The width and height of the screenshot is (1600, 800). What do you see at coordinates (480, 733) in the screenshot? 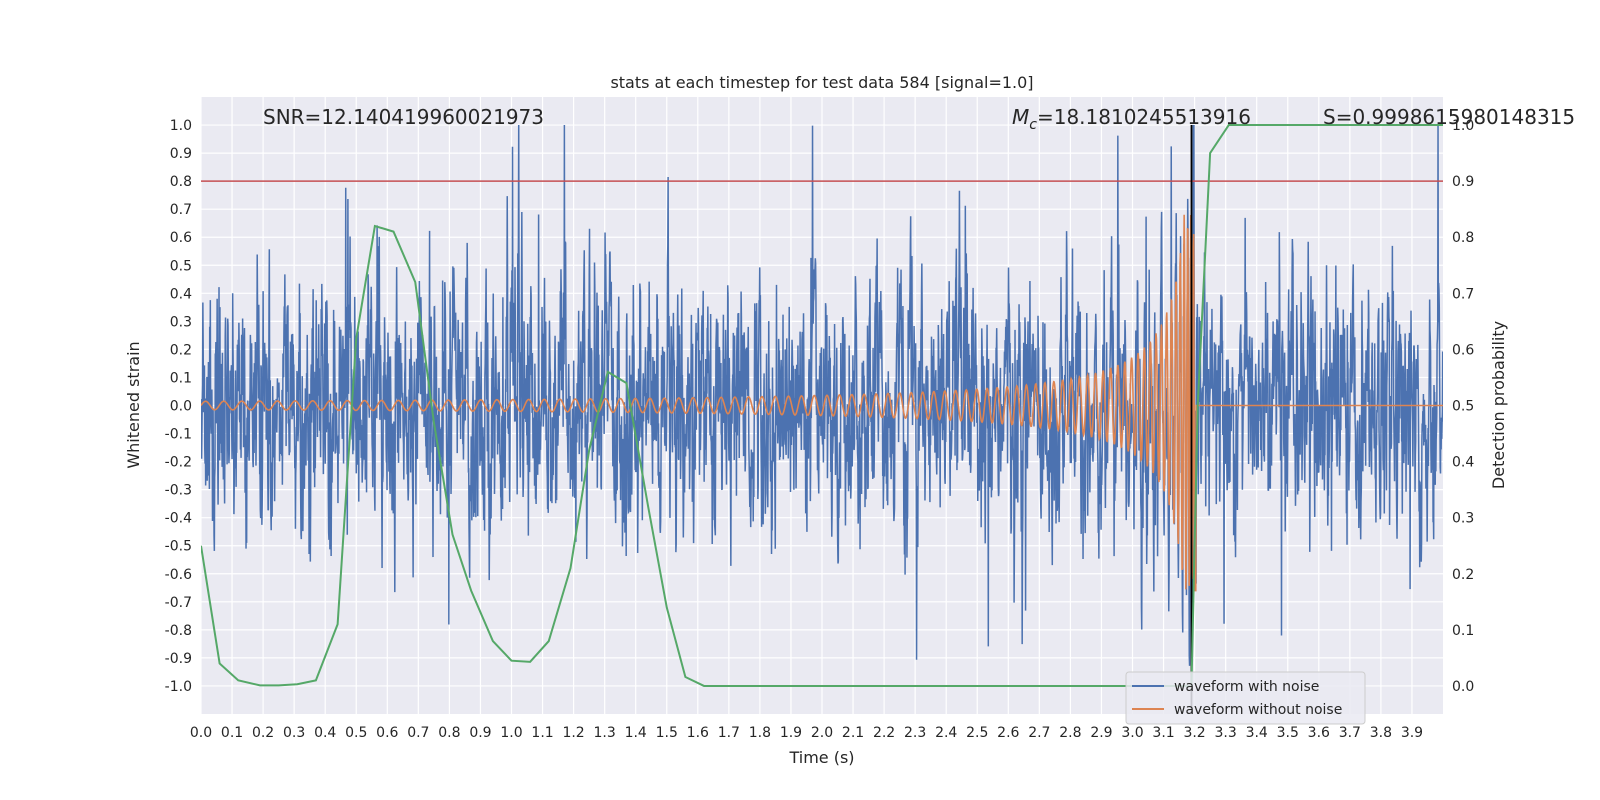
I see `x-tick-label: 0.9` at bounding box center [480, 733].